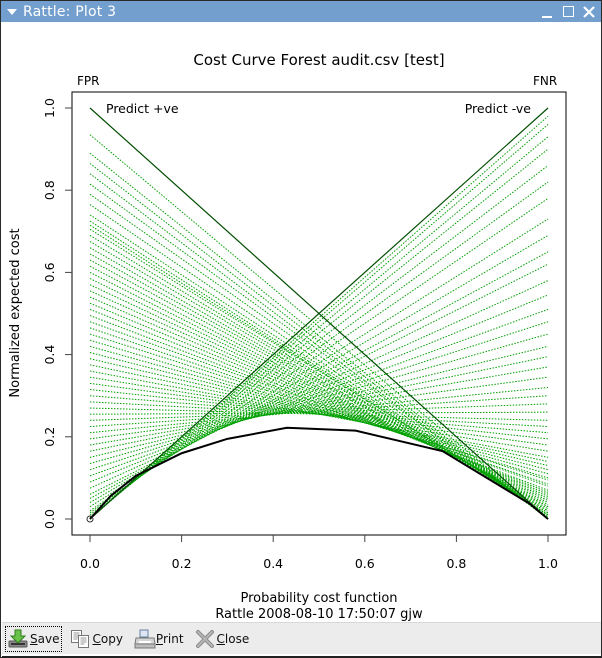  I want to click on maximize-icon, so click(568, 11).